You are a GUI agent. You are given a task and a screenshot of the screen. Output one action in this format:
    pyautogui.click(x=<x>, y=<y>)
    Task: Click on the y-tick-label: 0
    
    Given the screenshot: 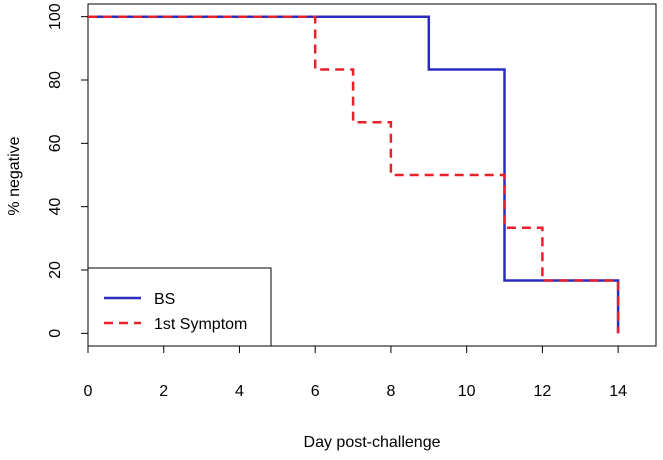 What is the action you would take?
    pyautogui.click(x=55, y=333)
    